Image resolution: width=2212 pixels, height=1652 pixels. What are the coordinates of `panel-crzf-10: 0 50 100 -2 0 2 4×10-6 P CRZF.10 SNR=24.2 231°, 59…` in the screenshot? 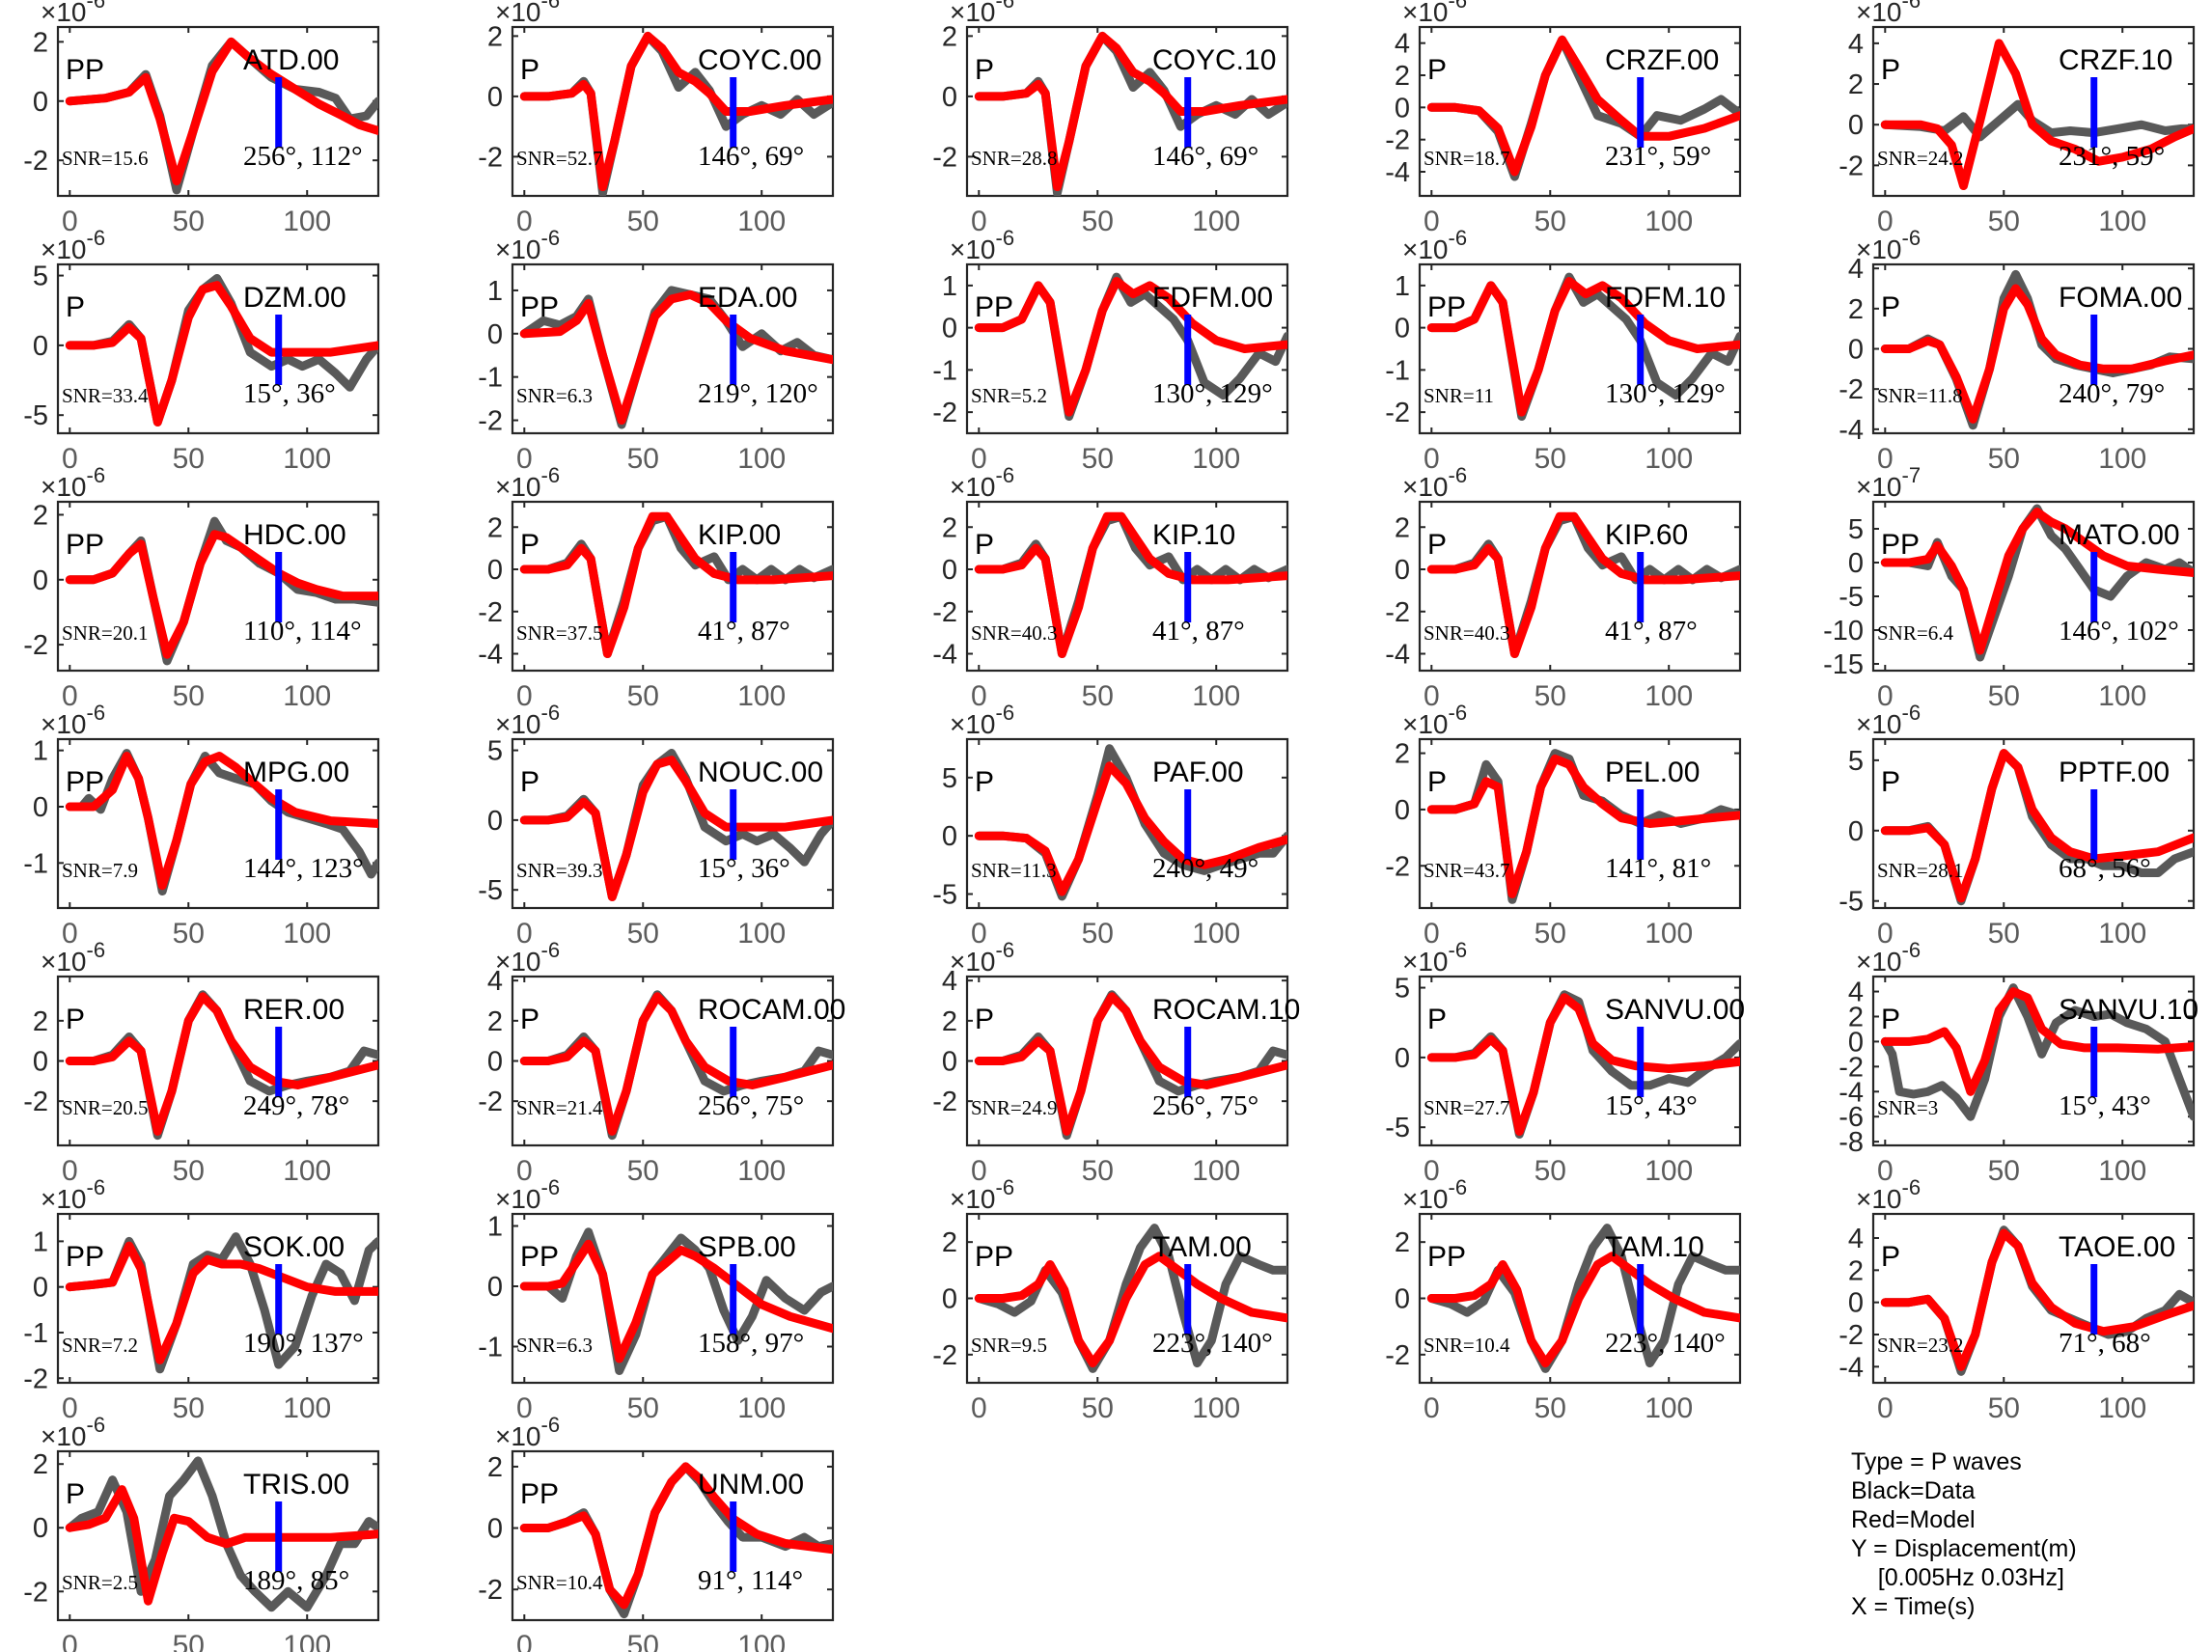 It's located at (2017, 118).